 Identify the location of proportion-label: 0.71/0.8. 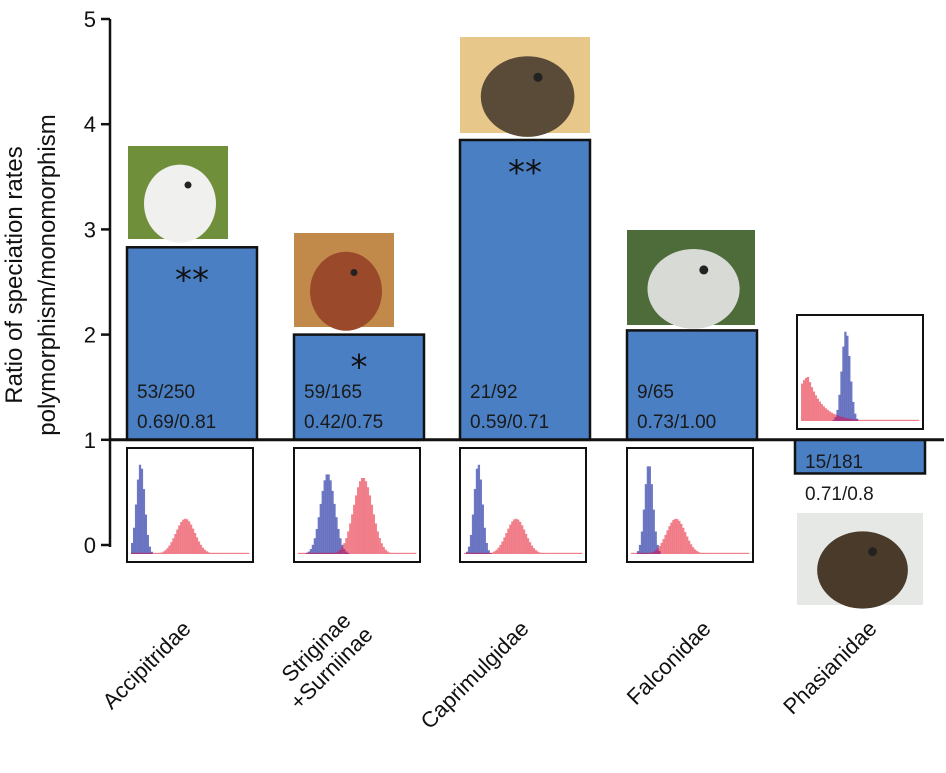
(839, 494).